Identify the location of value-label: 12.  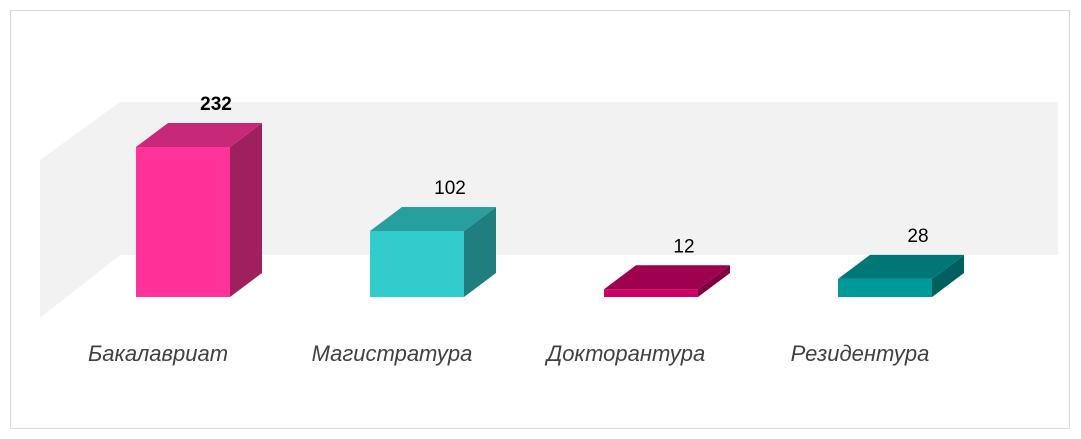
(683, 246).